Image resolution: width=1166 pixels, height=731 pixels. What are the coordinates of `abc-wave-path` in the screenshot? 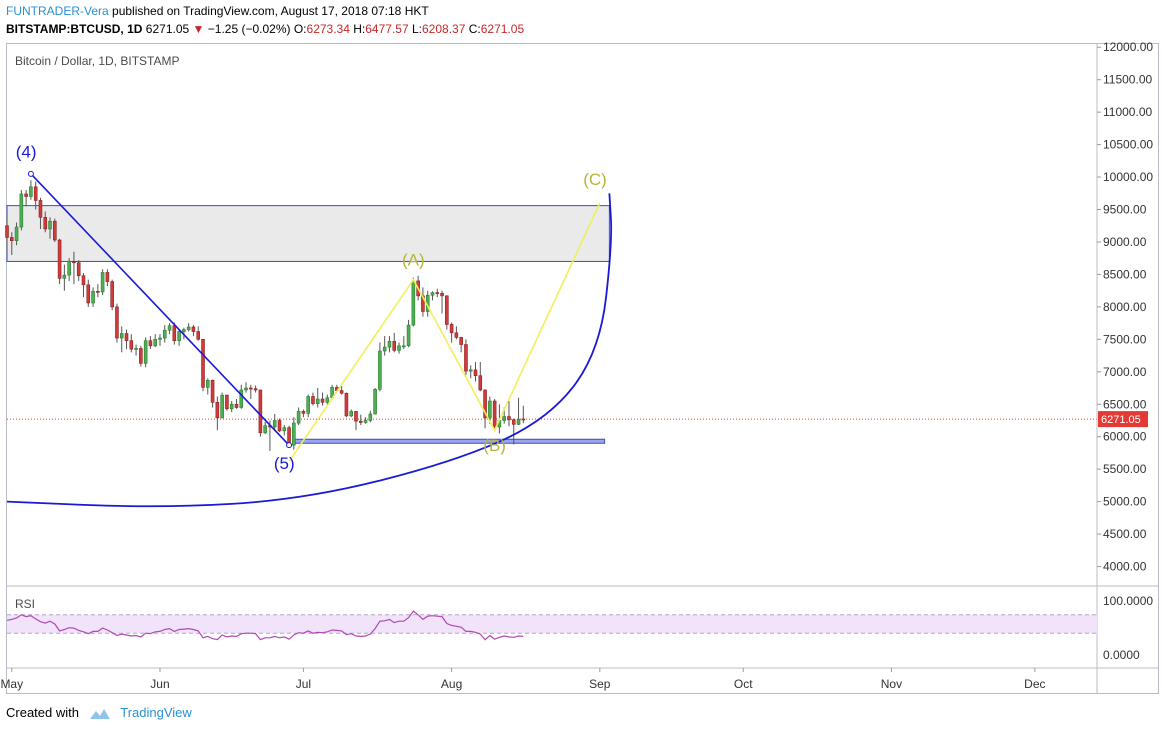 It's located at (444, 332).